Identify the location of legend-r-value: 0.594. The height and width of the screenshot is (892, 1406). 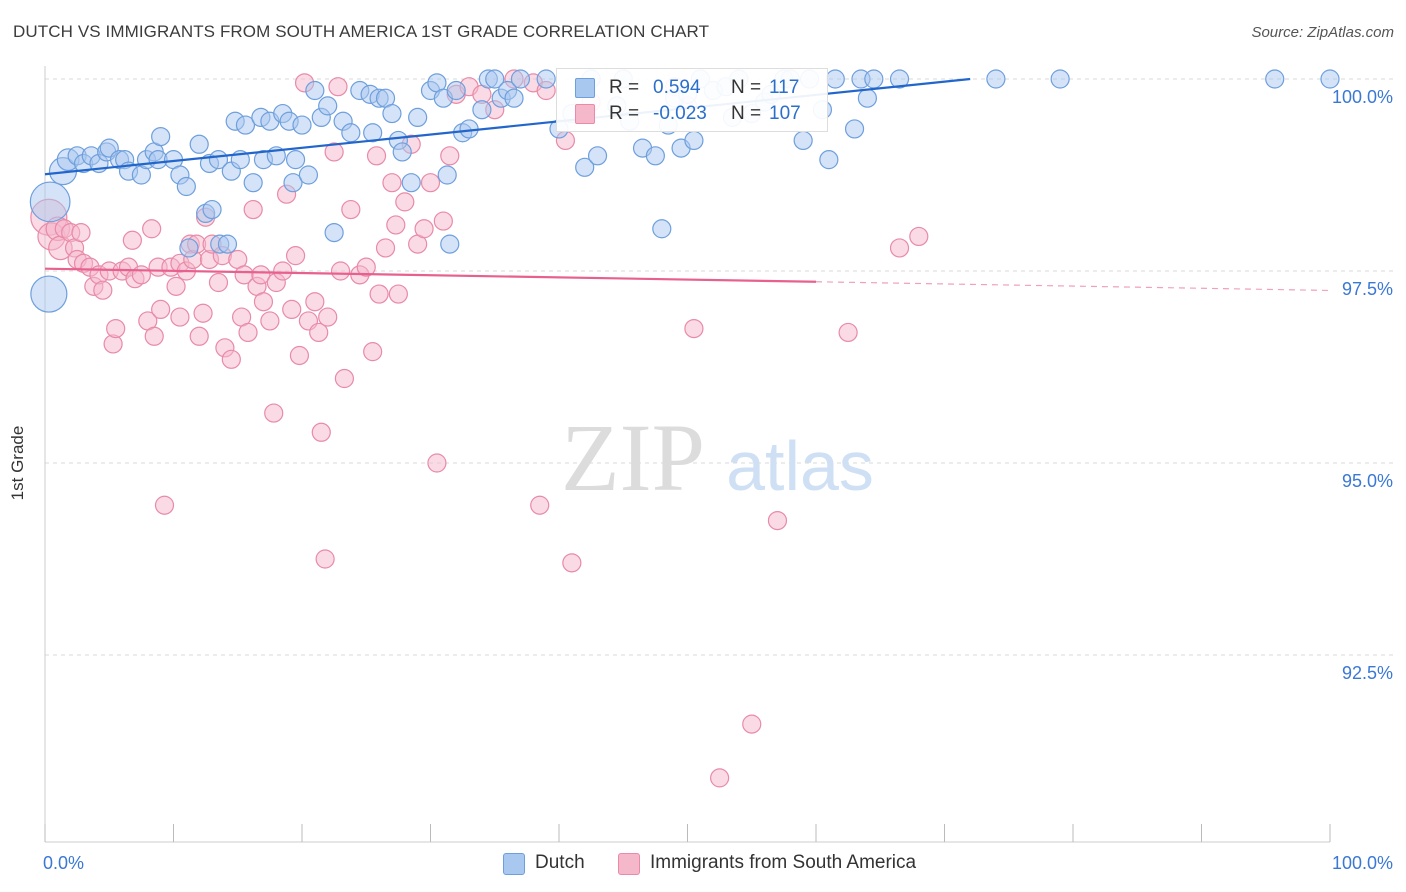
(677, 87).